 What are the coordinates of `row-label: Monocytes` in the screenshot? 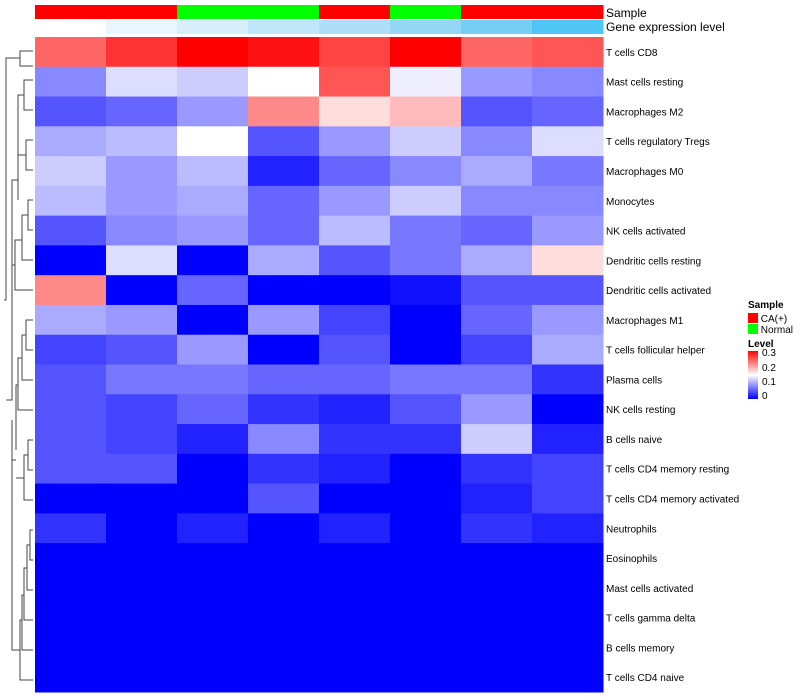 It's located at (630, 202).